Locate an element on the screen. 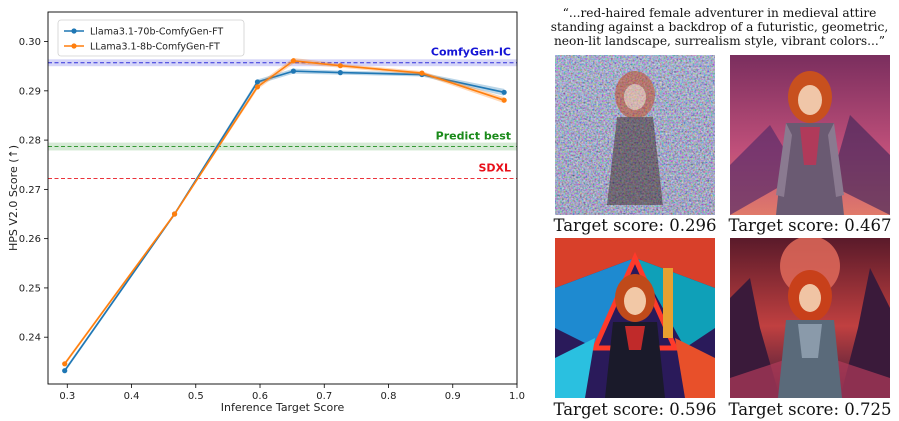 The width and height of the screenshot is (899, 421). x-tick-label: 1.0 is located at coordinates (517, 396).